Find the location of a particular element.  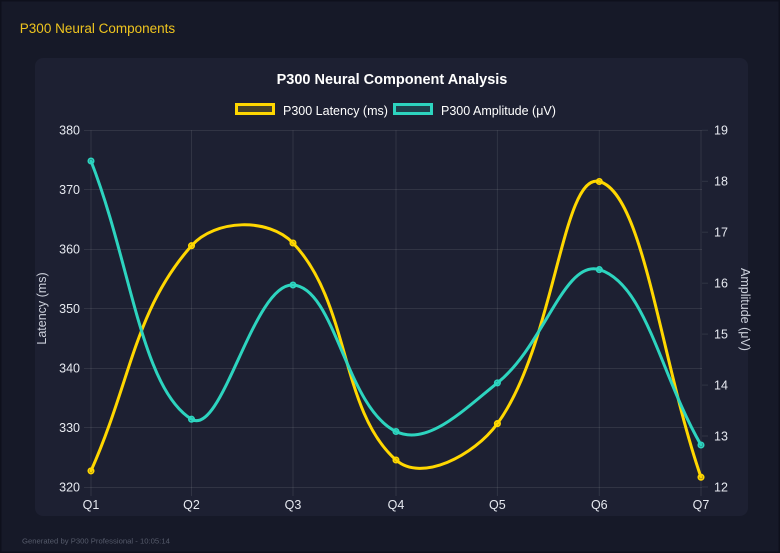

svg-text: Q1 is located at coordinates (91, 505).